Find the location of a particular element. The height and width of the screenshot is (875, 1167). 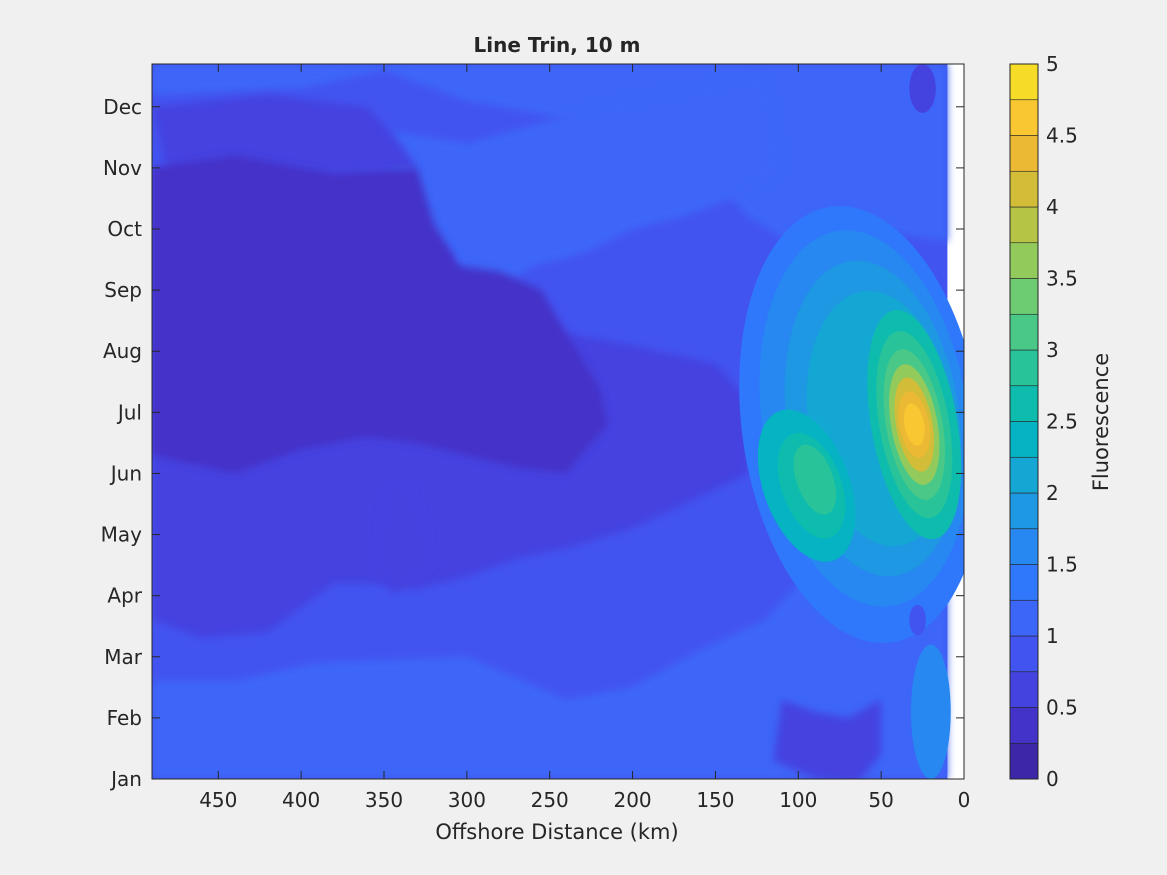

colorbar-bands is located at coordinates (1024, 421).